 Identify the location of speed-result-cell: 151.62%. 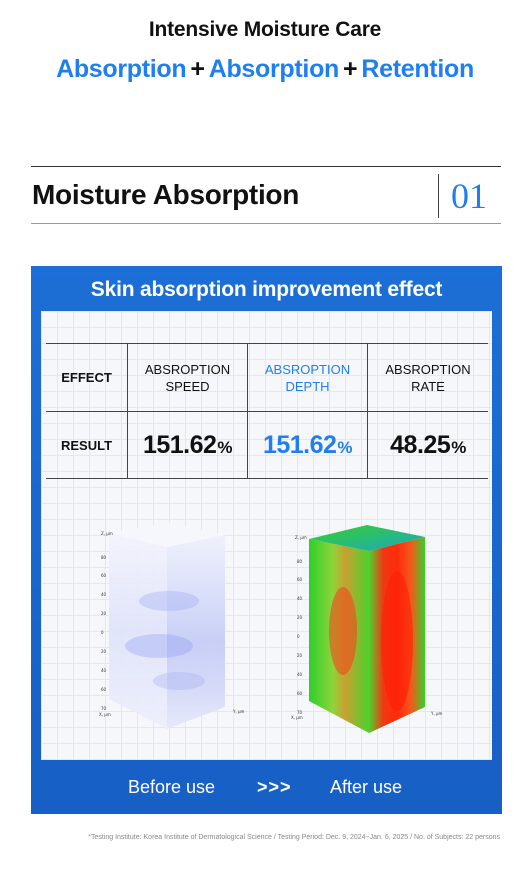
(187, 445).